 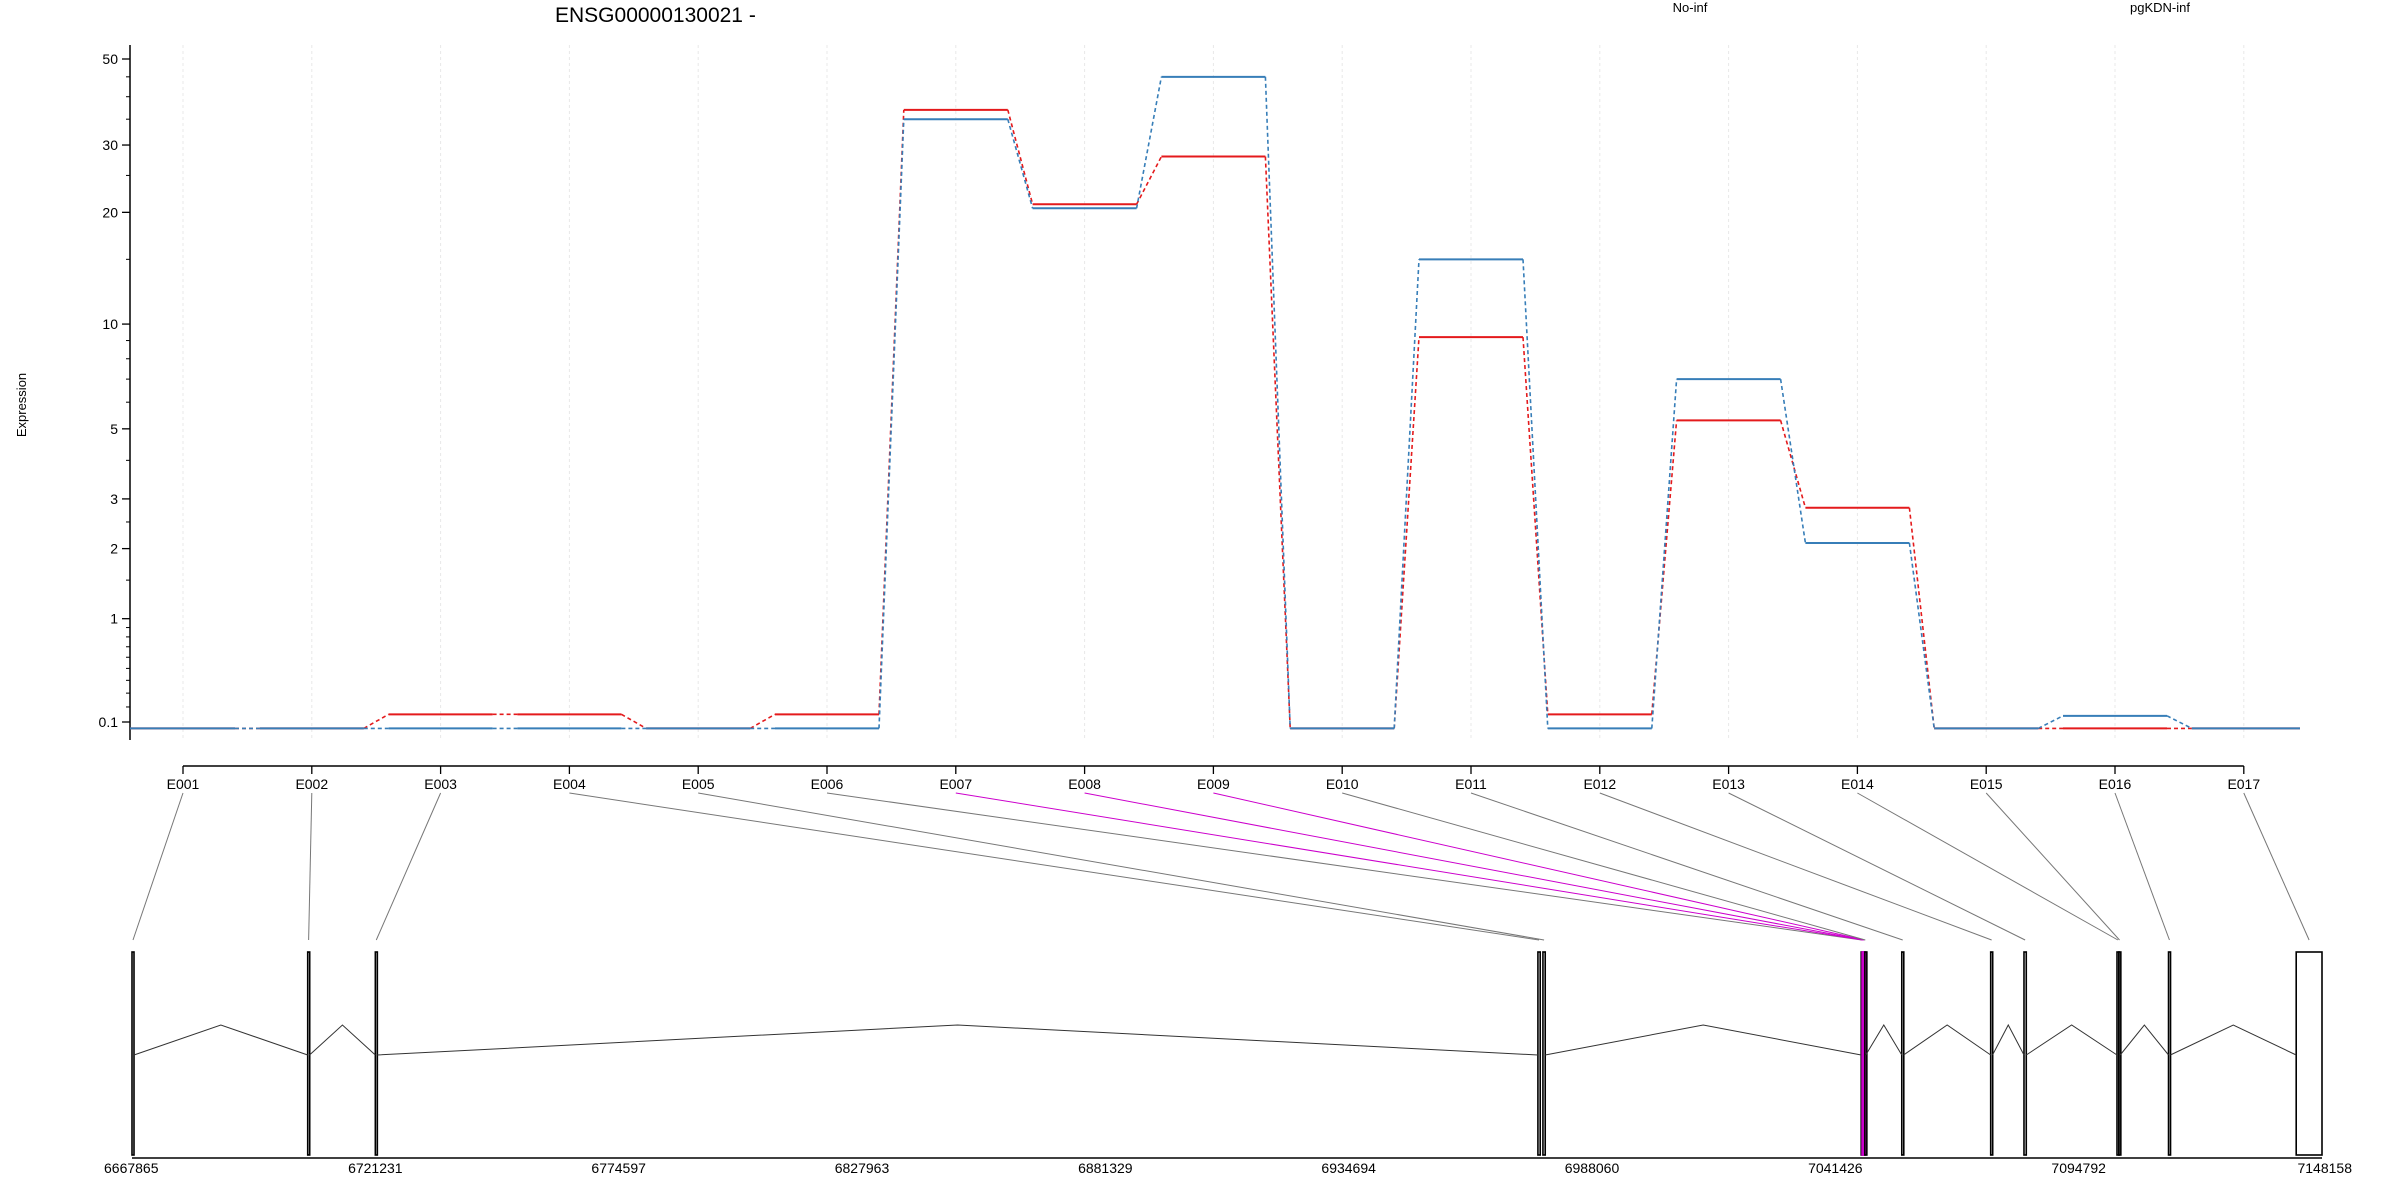 I want to click on legend-item-2: pgKDN-inf, so click(x=2160, y=7).